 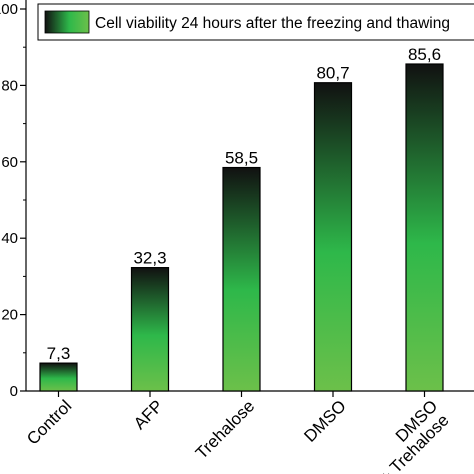 I want to click on category-label-group: AFP, so click(x=148, y=414).